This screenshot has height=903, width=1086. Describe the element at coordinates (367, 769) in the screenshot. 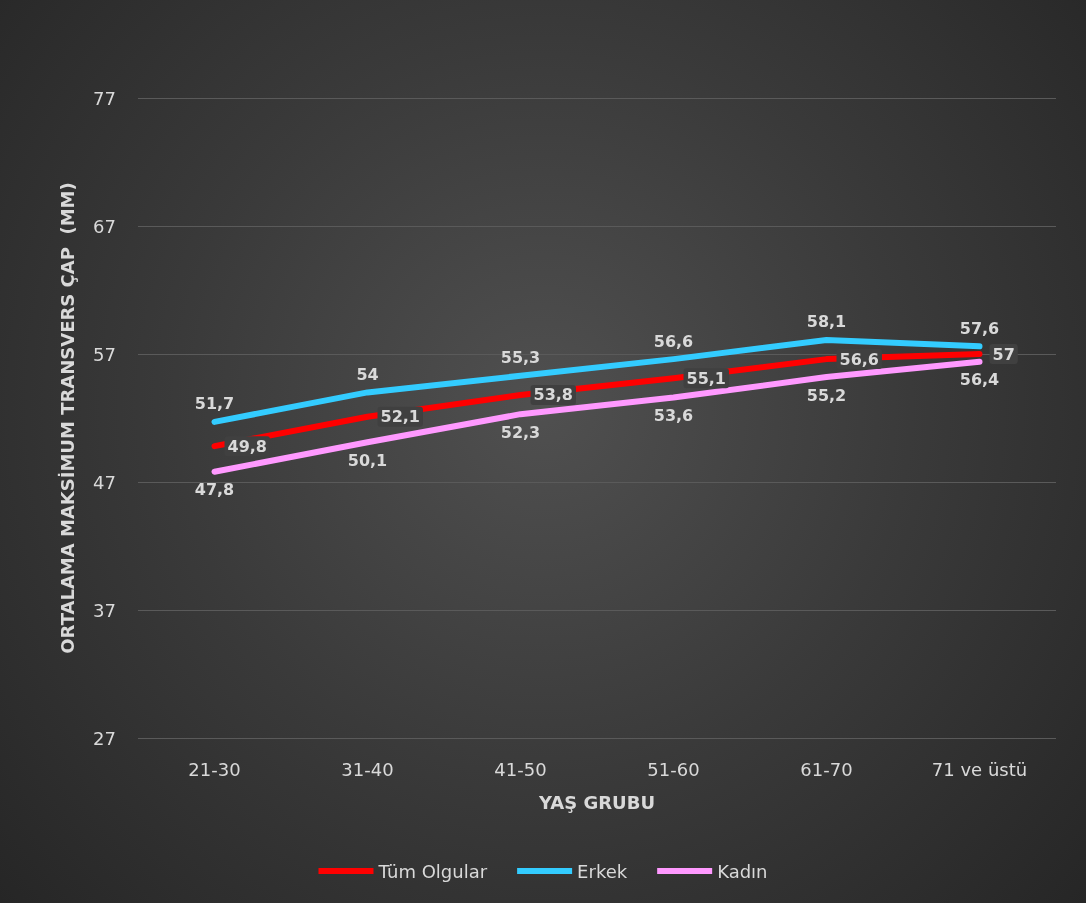

I see `x-tick-label: 31-40` at that location.